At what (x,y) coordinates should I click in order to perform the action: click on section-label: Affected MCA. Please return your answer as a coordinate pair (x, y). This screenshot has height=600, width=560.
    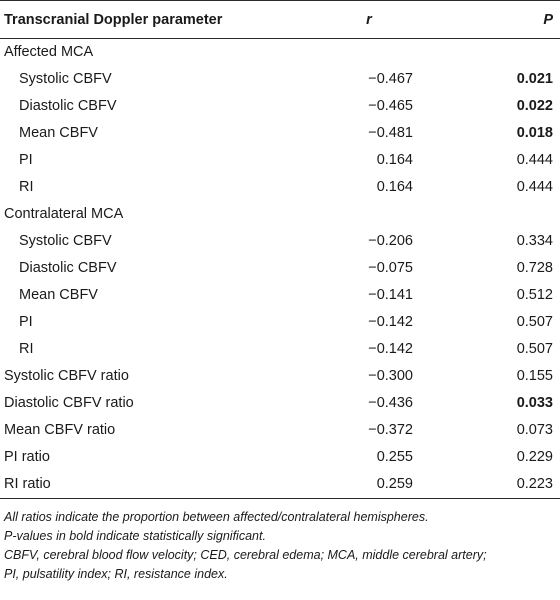
    Looking at the image, I should click on (49, 52).